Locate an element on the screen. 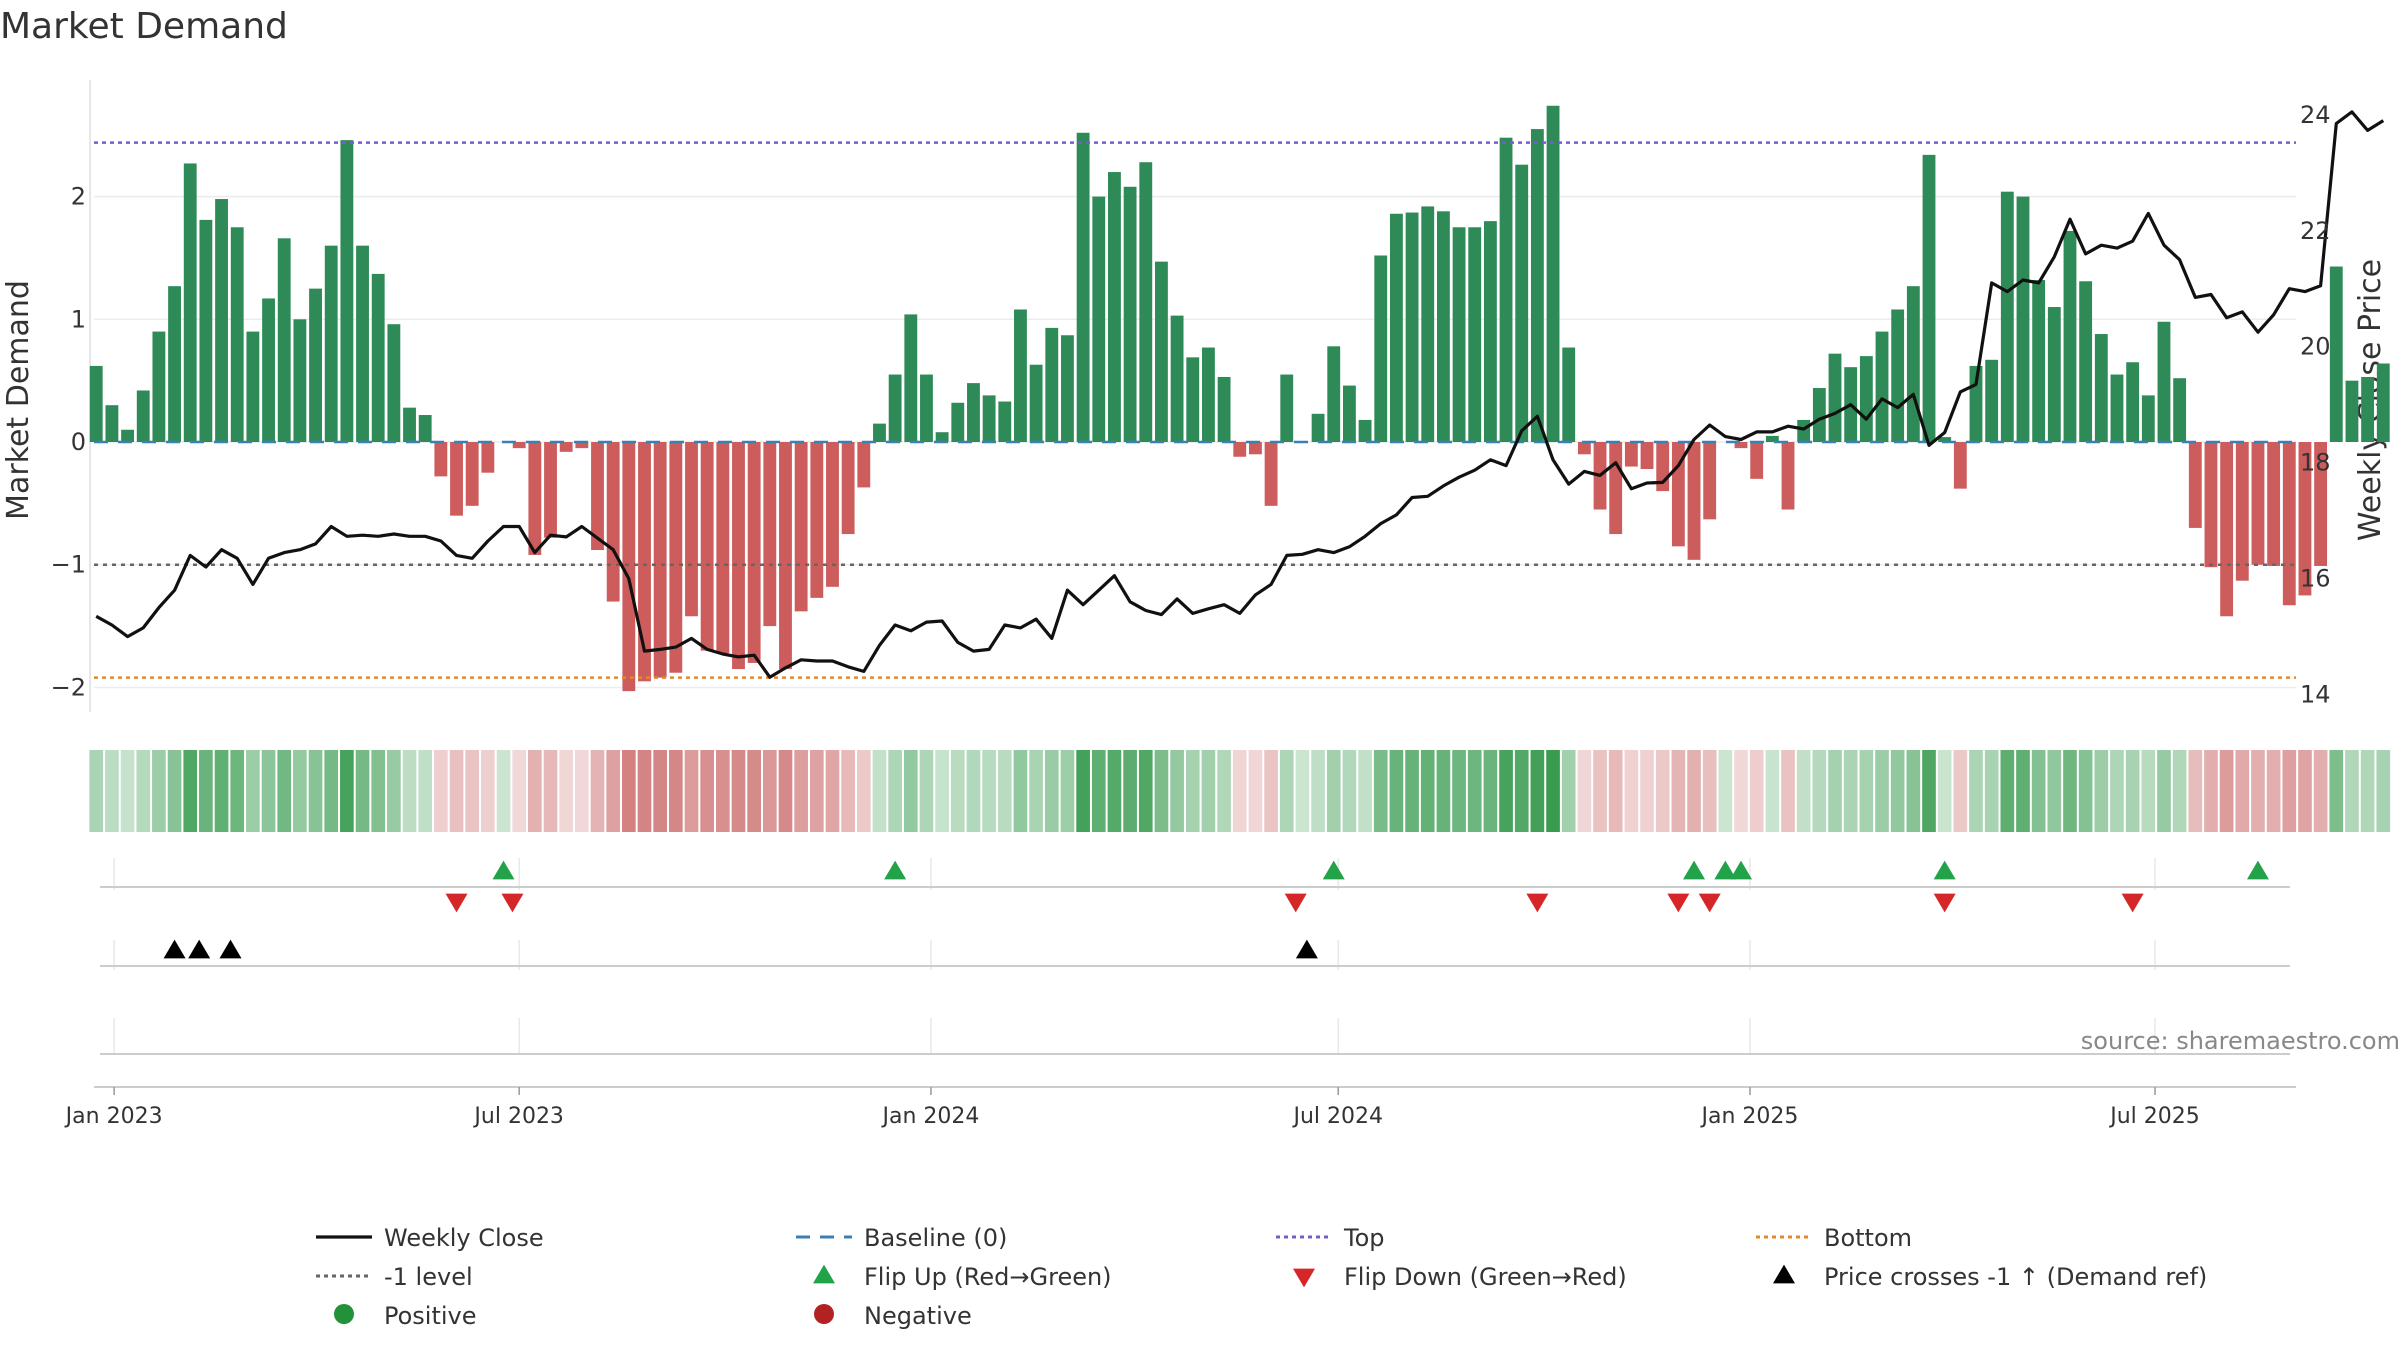  left-tick-label-0: −2 is located at coordinates (68, 687).